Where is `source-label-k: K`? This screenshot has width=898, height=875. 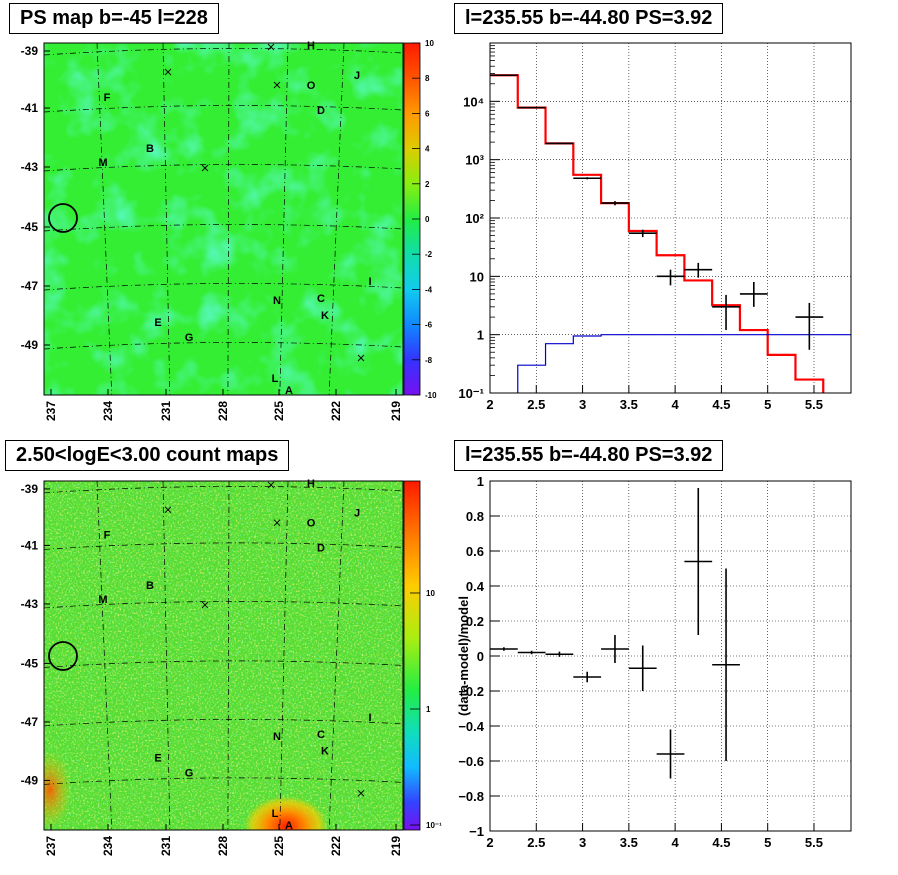 source-label-k: K is located at coordinates (325, 752).